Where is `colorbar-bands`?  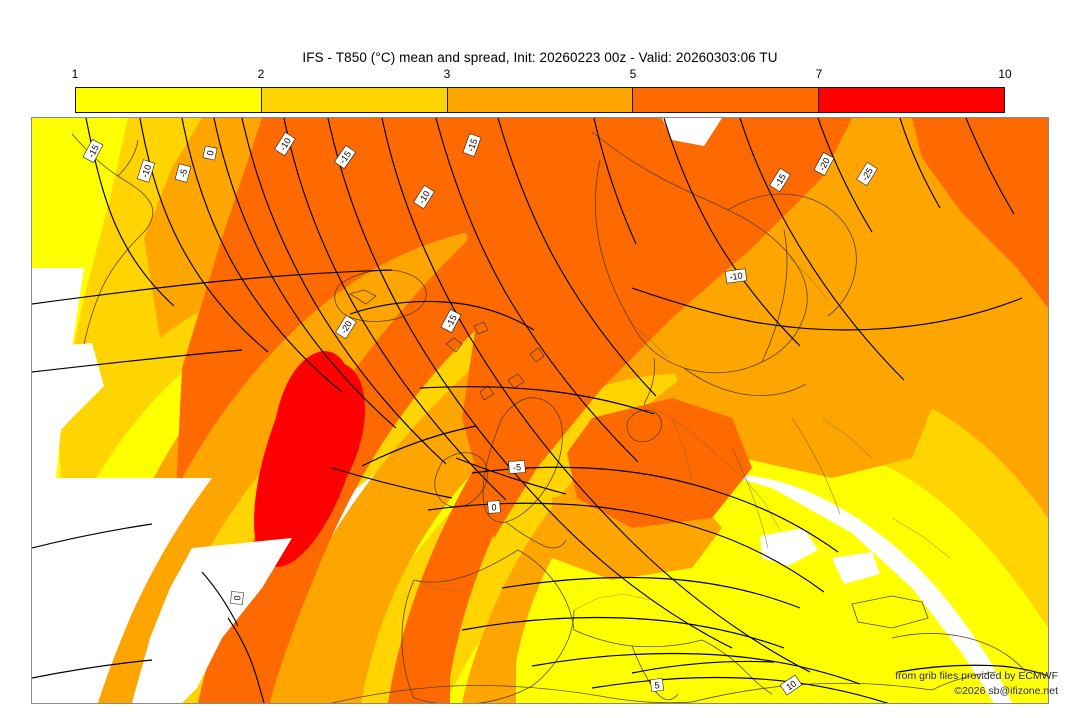 colorbar-bands is located at coordinates (540, 100).